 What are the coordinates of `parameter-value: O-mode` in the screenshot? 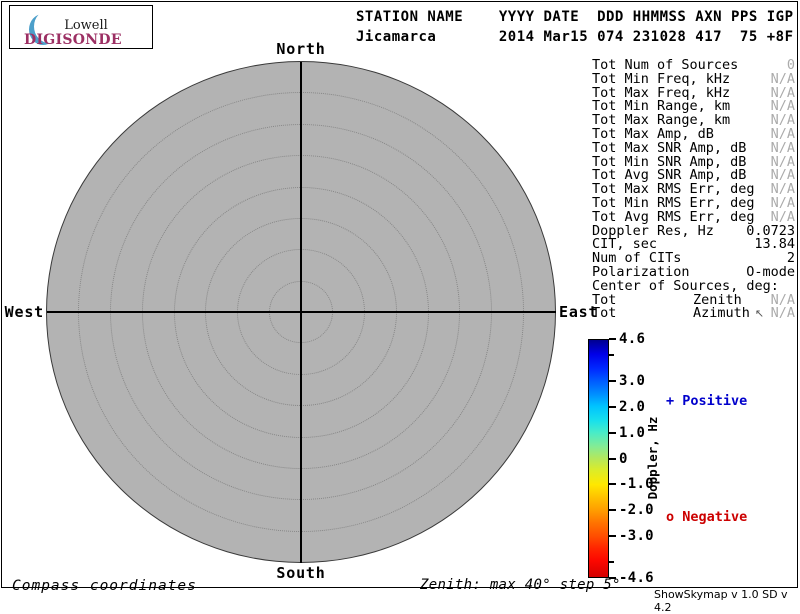 It's located at (770, 271).